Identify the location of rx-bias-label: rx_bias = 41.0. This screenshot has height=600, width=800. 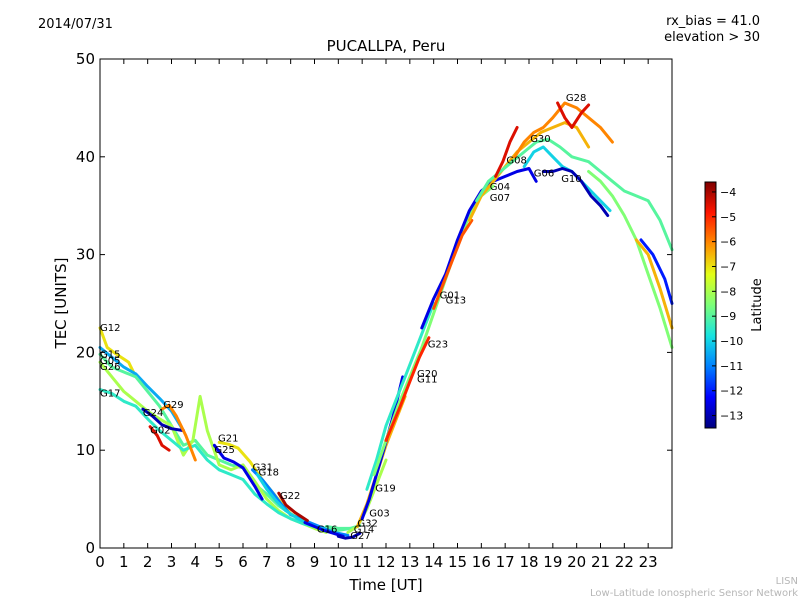
(713, 21).